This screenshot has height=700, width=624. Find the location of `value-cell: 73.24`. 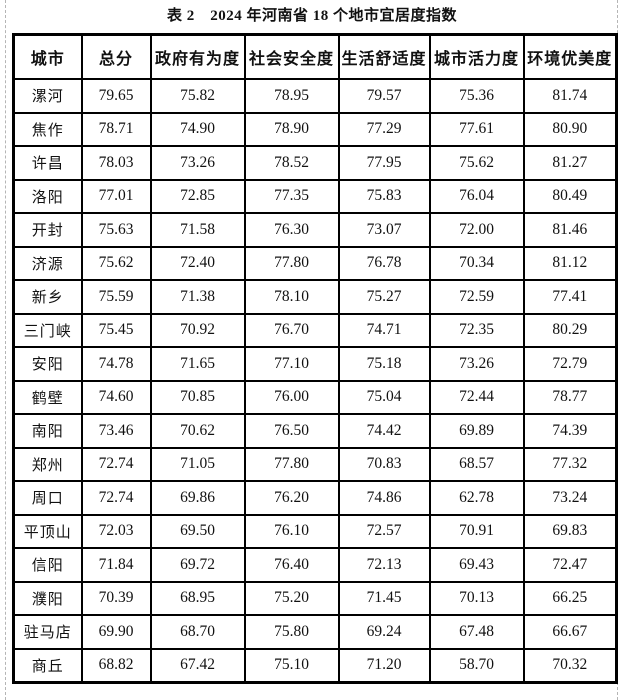

value-cell: 73.24 is located at coordinates (570, 498).